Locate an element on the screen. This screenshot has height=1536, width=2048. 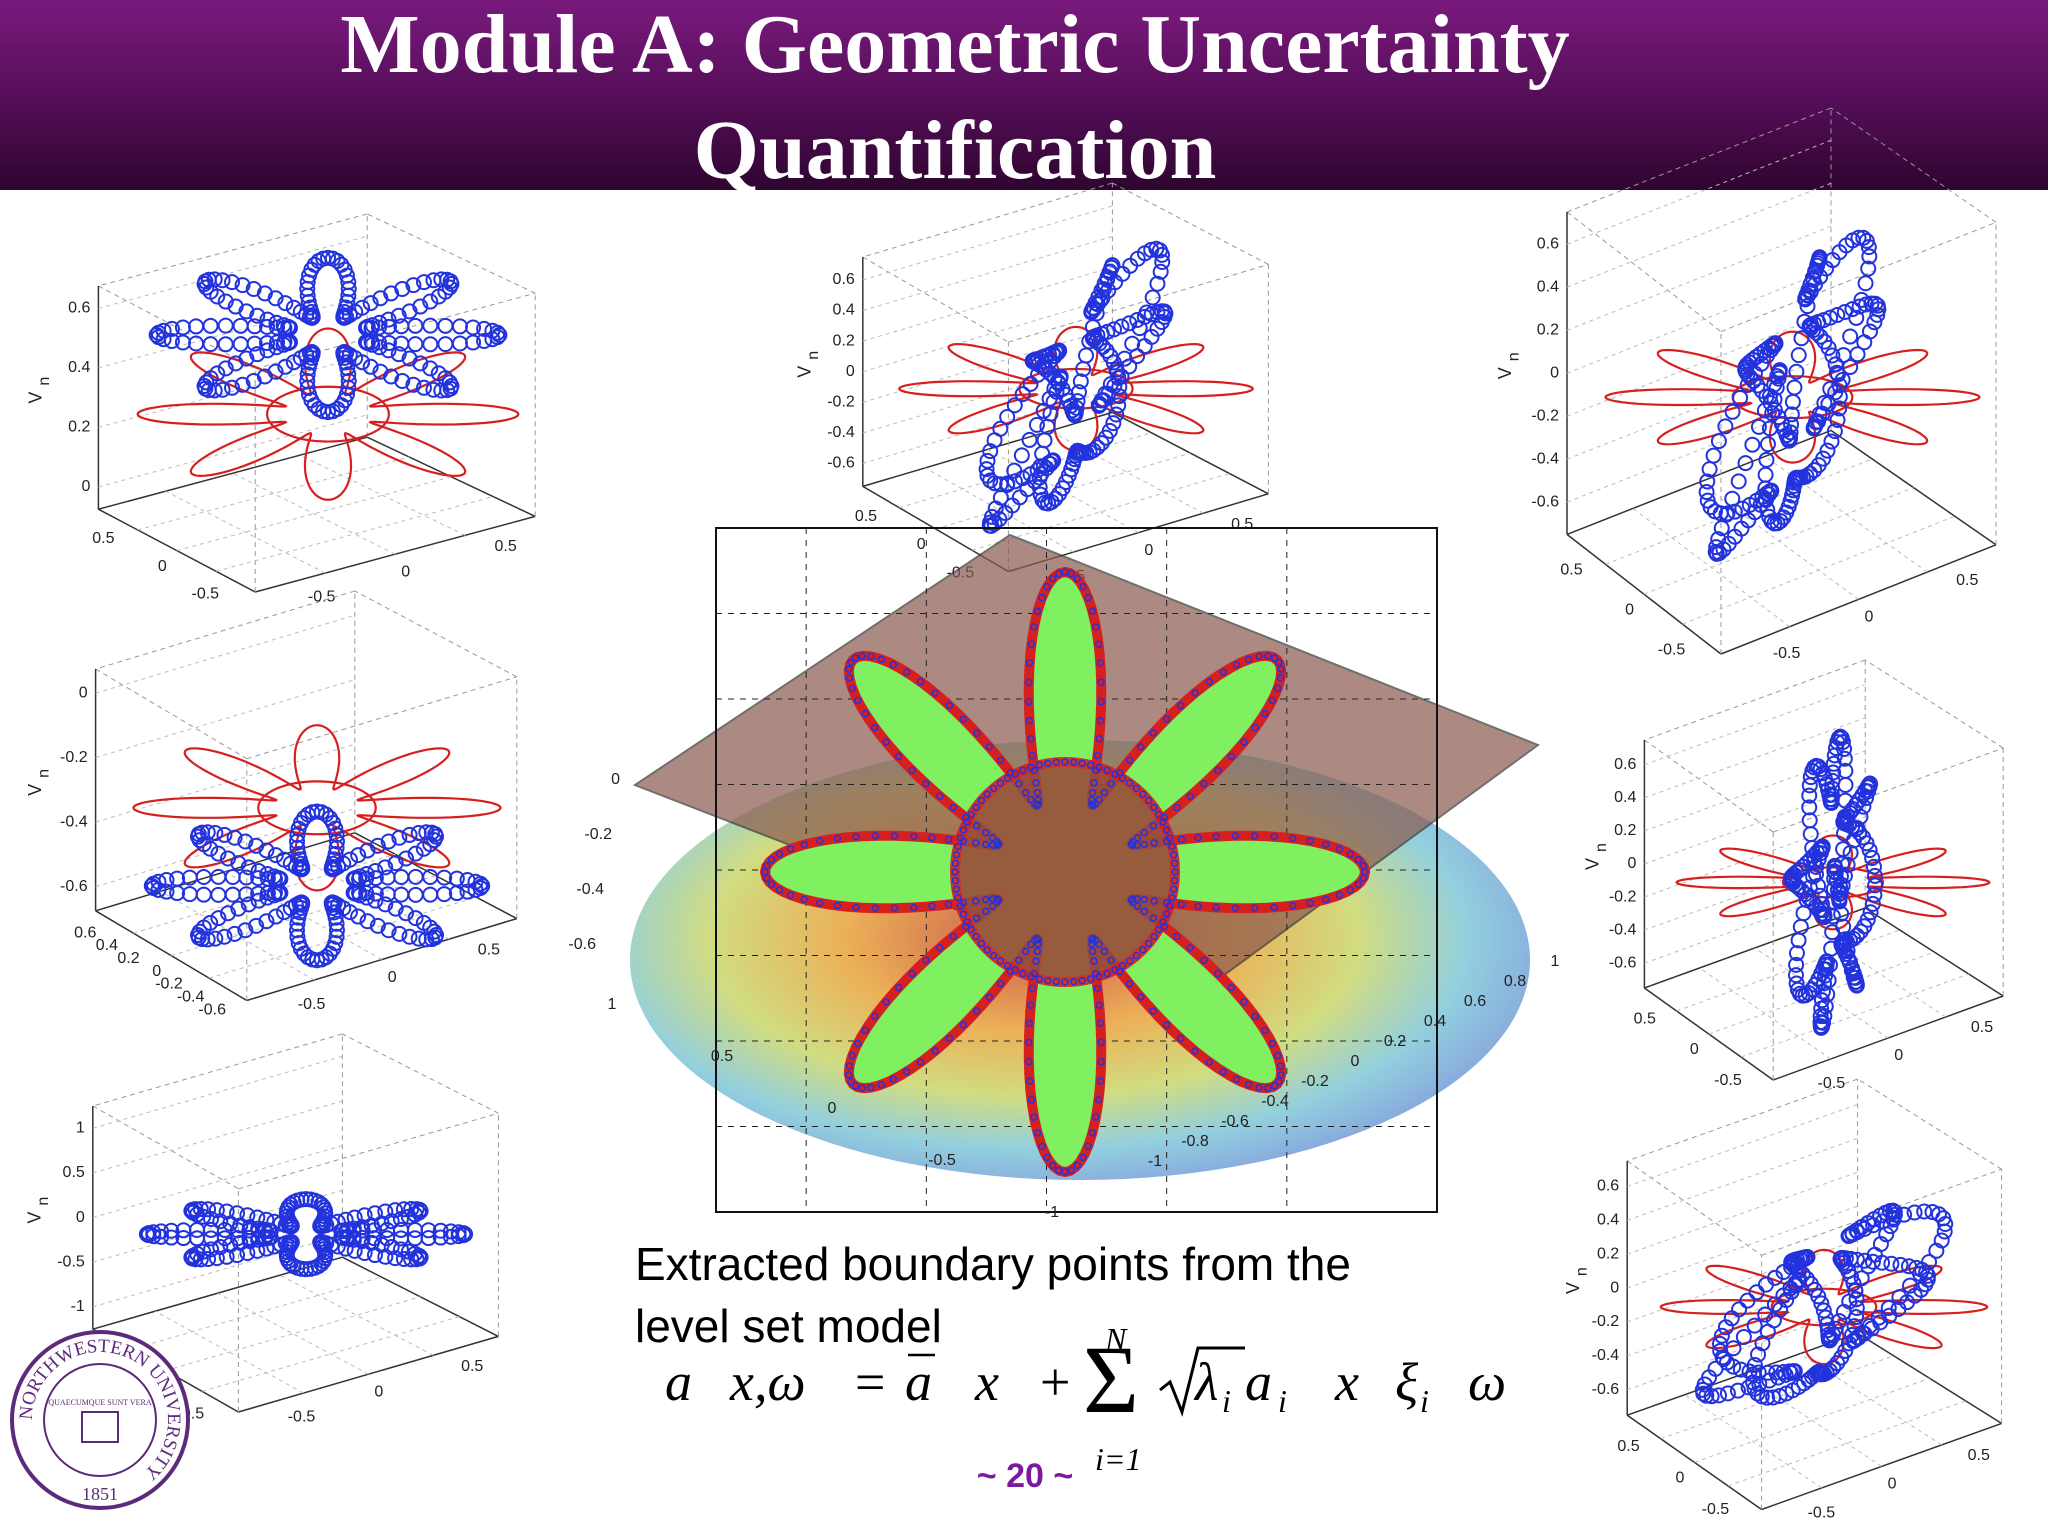
x-tick-label: -0.5 is located at coordinates (1716, 1509).